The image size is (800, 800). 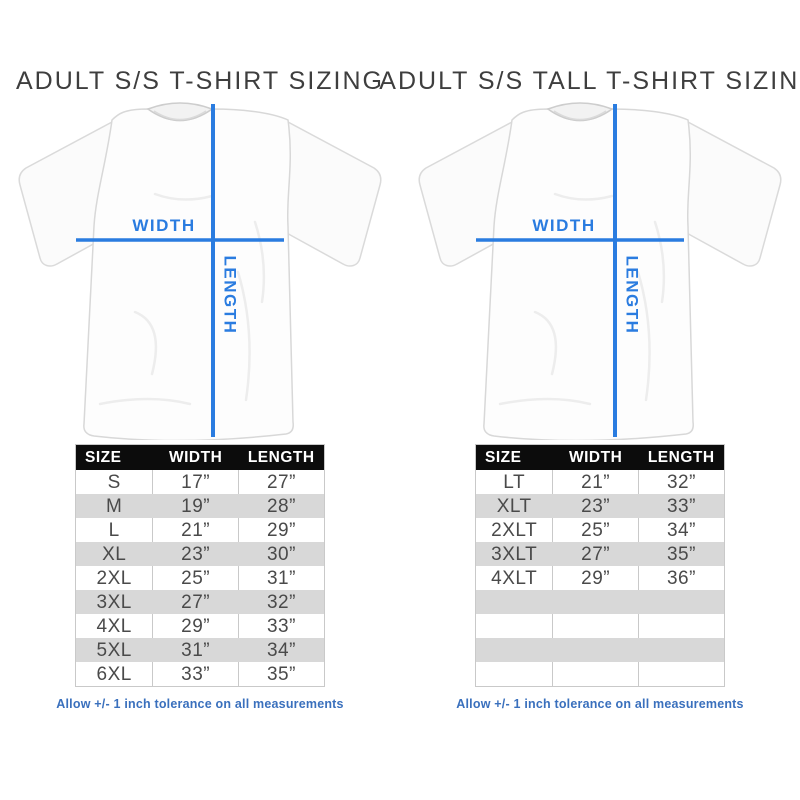 I want to click on panel-title-regular: ADULT S/S T-SHIRT SIZING, so click(x=200, y=81).